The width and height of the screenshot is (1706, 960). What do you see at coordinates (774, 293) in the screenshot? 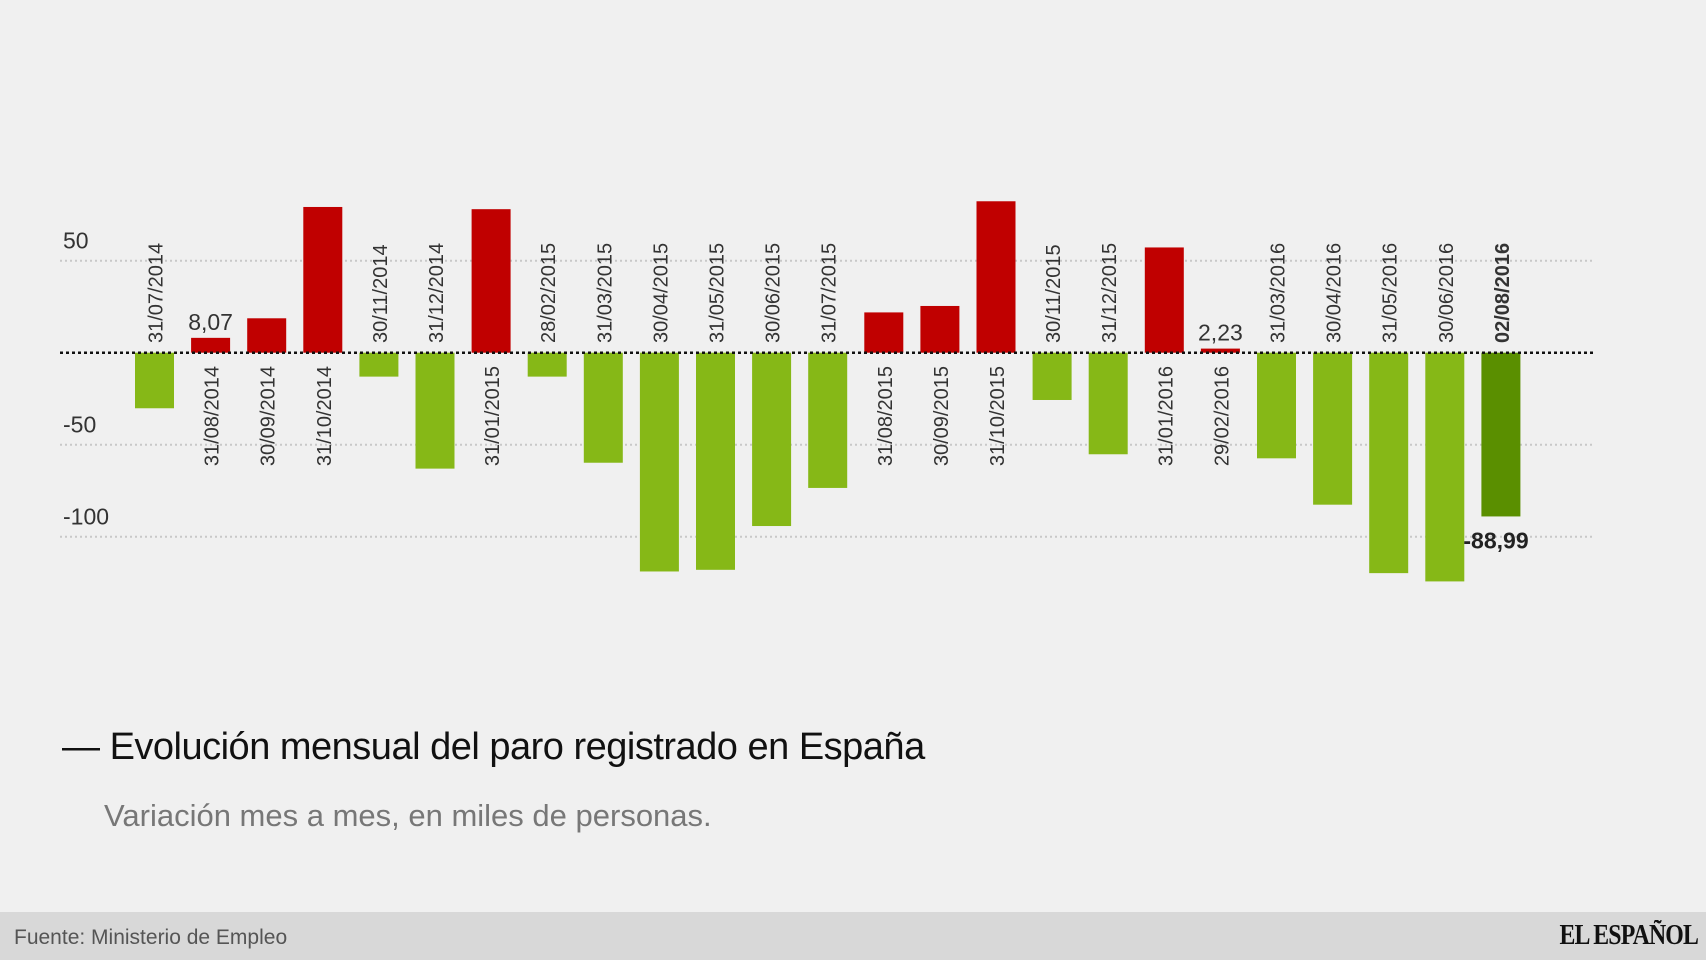
I see `x-tick-label: 30/06/2015` at bounding box center [774, 293].